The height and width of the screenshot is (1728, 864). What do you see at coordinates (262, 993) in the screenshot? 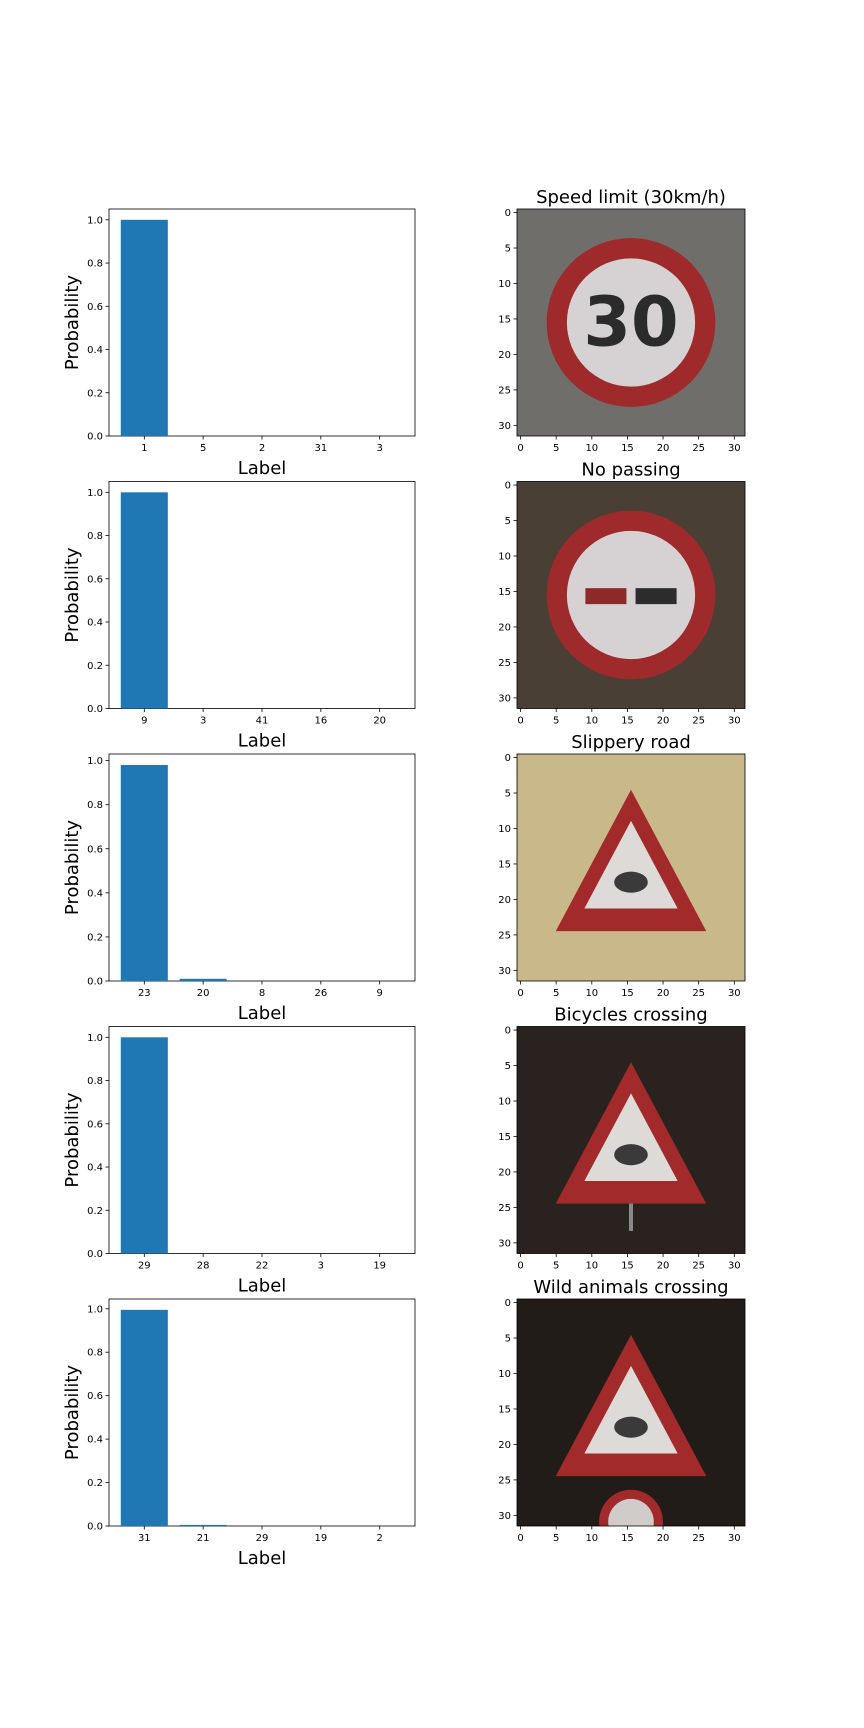
I see `x-tick-label: 8` at bounding box center [262, 993].